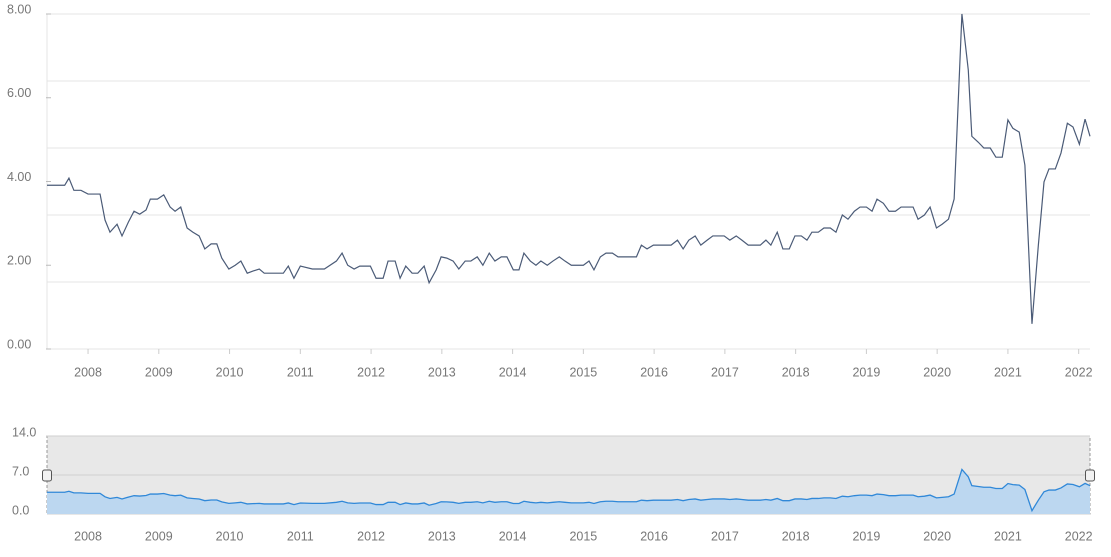 This screenshot has width=1111, height=557. I want to click on navigator-x-tick-label: 2008, so click(88, 536).